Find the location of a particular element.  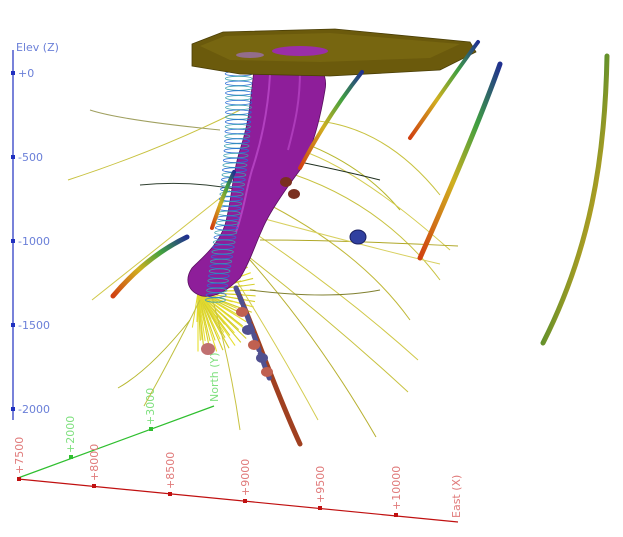

north-axis-title: North (Y) is located at coordinates (214, 377).